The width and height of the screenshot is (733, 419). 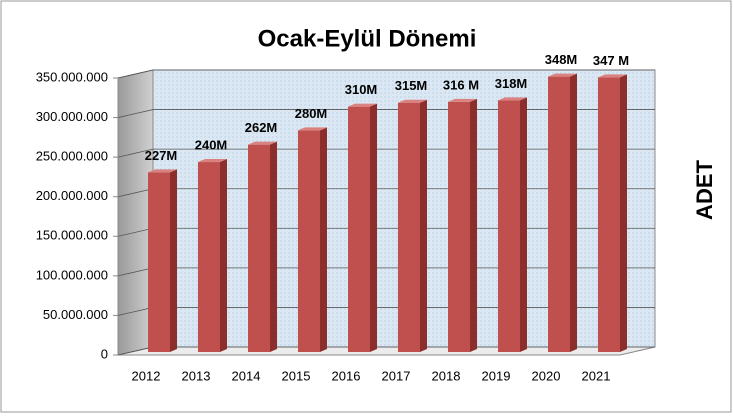 What do you see at coordinates (446, 375) in the screenshot?
I see `x-tick-label: 2018` at bounding box center [446, 375].